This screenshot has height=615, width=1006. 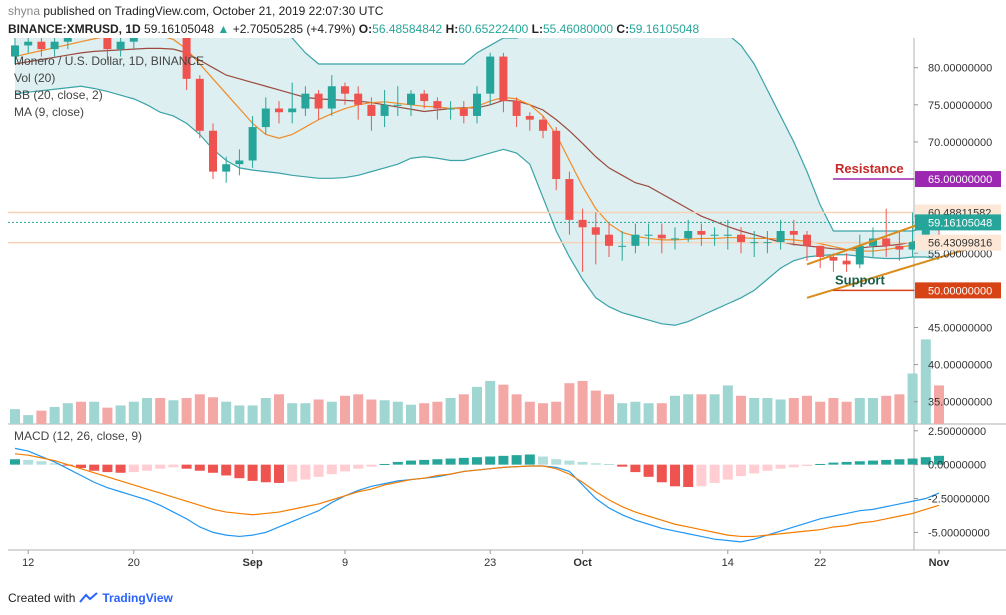 I want to click on open-price-badge: 56.43099816, so click(x=960, y=244).